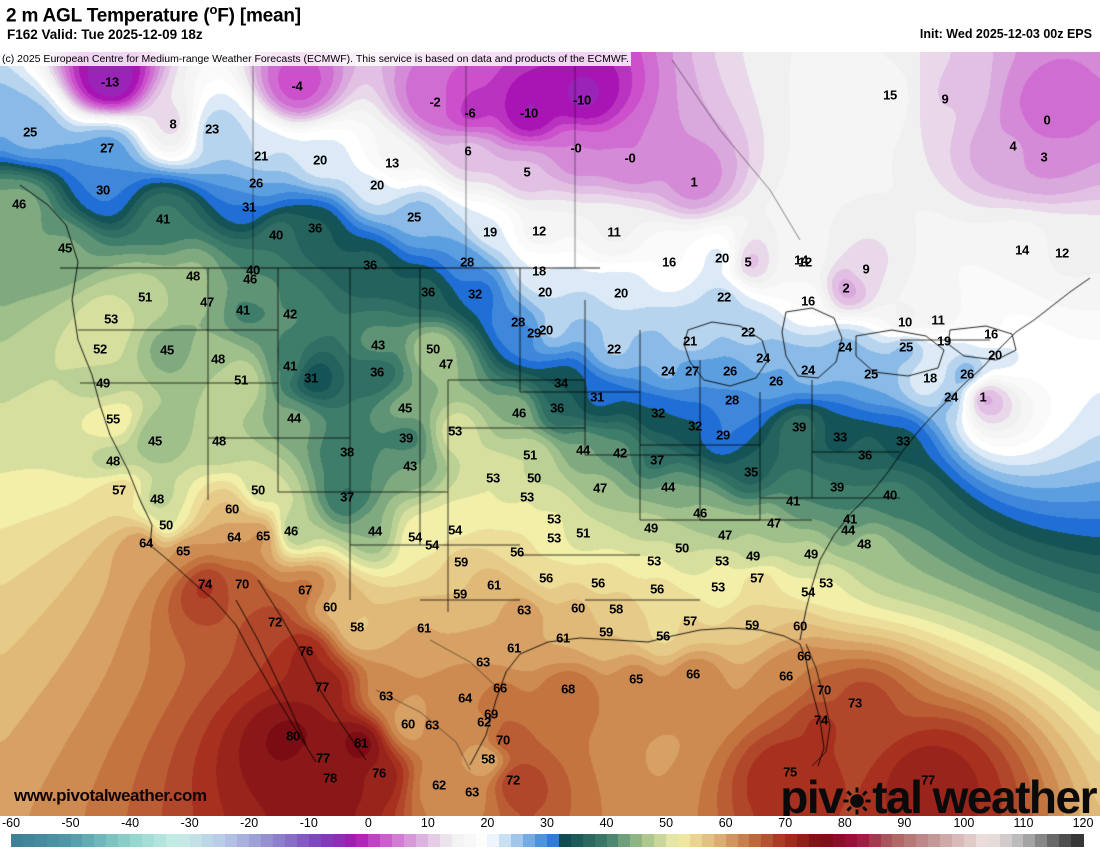 The width and height of the screenshot is (1100, 850). I want to click on temperature-label: -2, so click(435, 102).